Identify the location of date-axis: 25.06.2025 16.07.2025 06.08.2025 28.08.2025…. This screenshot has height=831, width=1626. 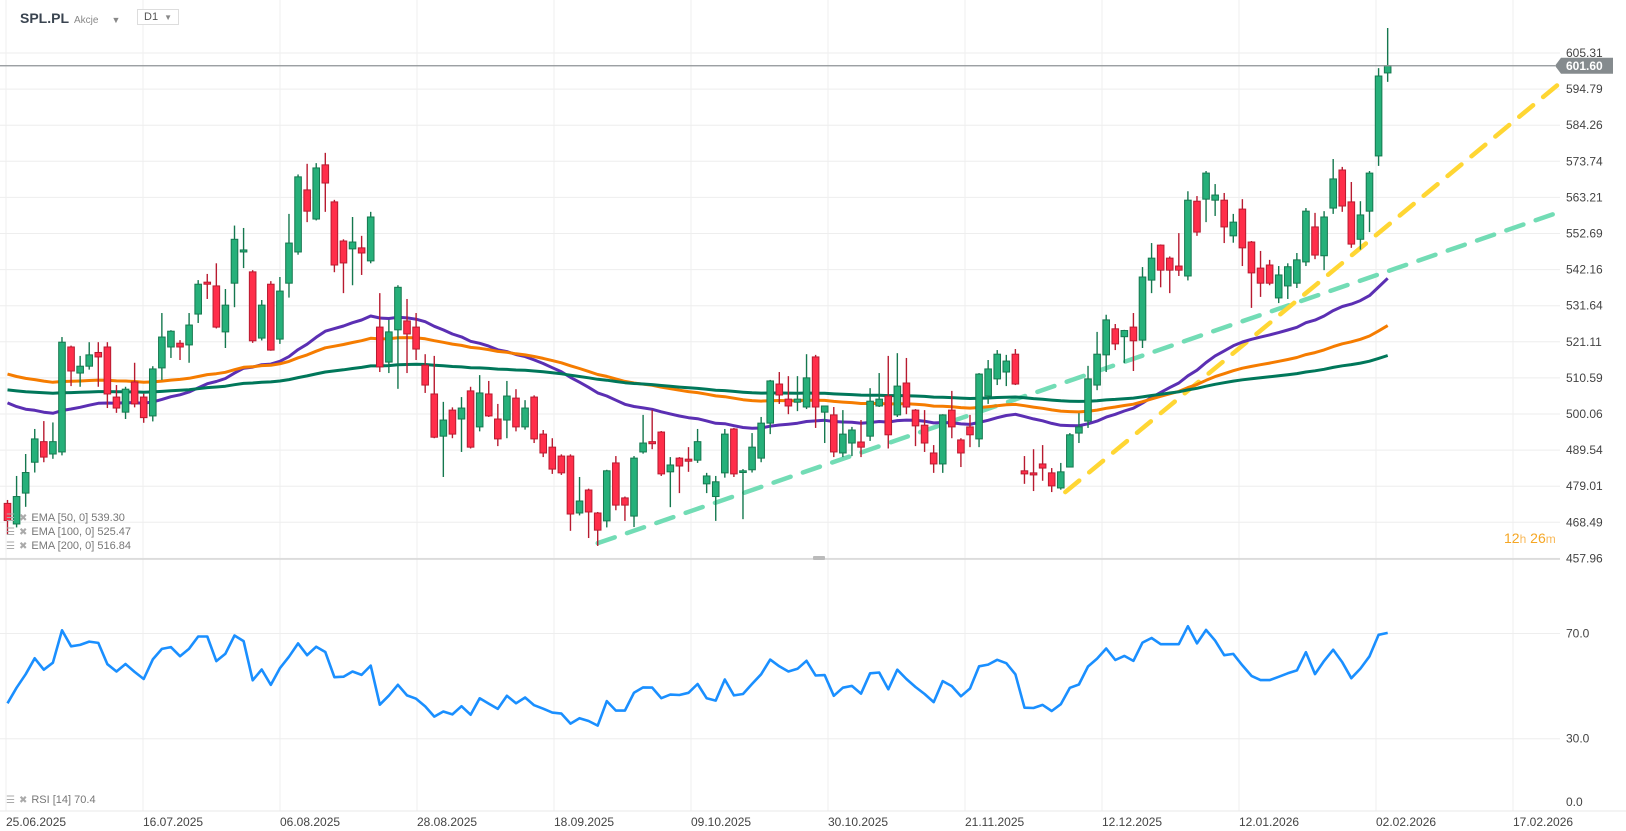
(789, 822).